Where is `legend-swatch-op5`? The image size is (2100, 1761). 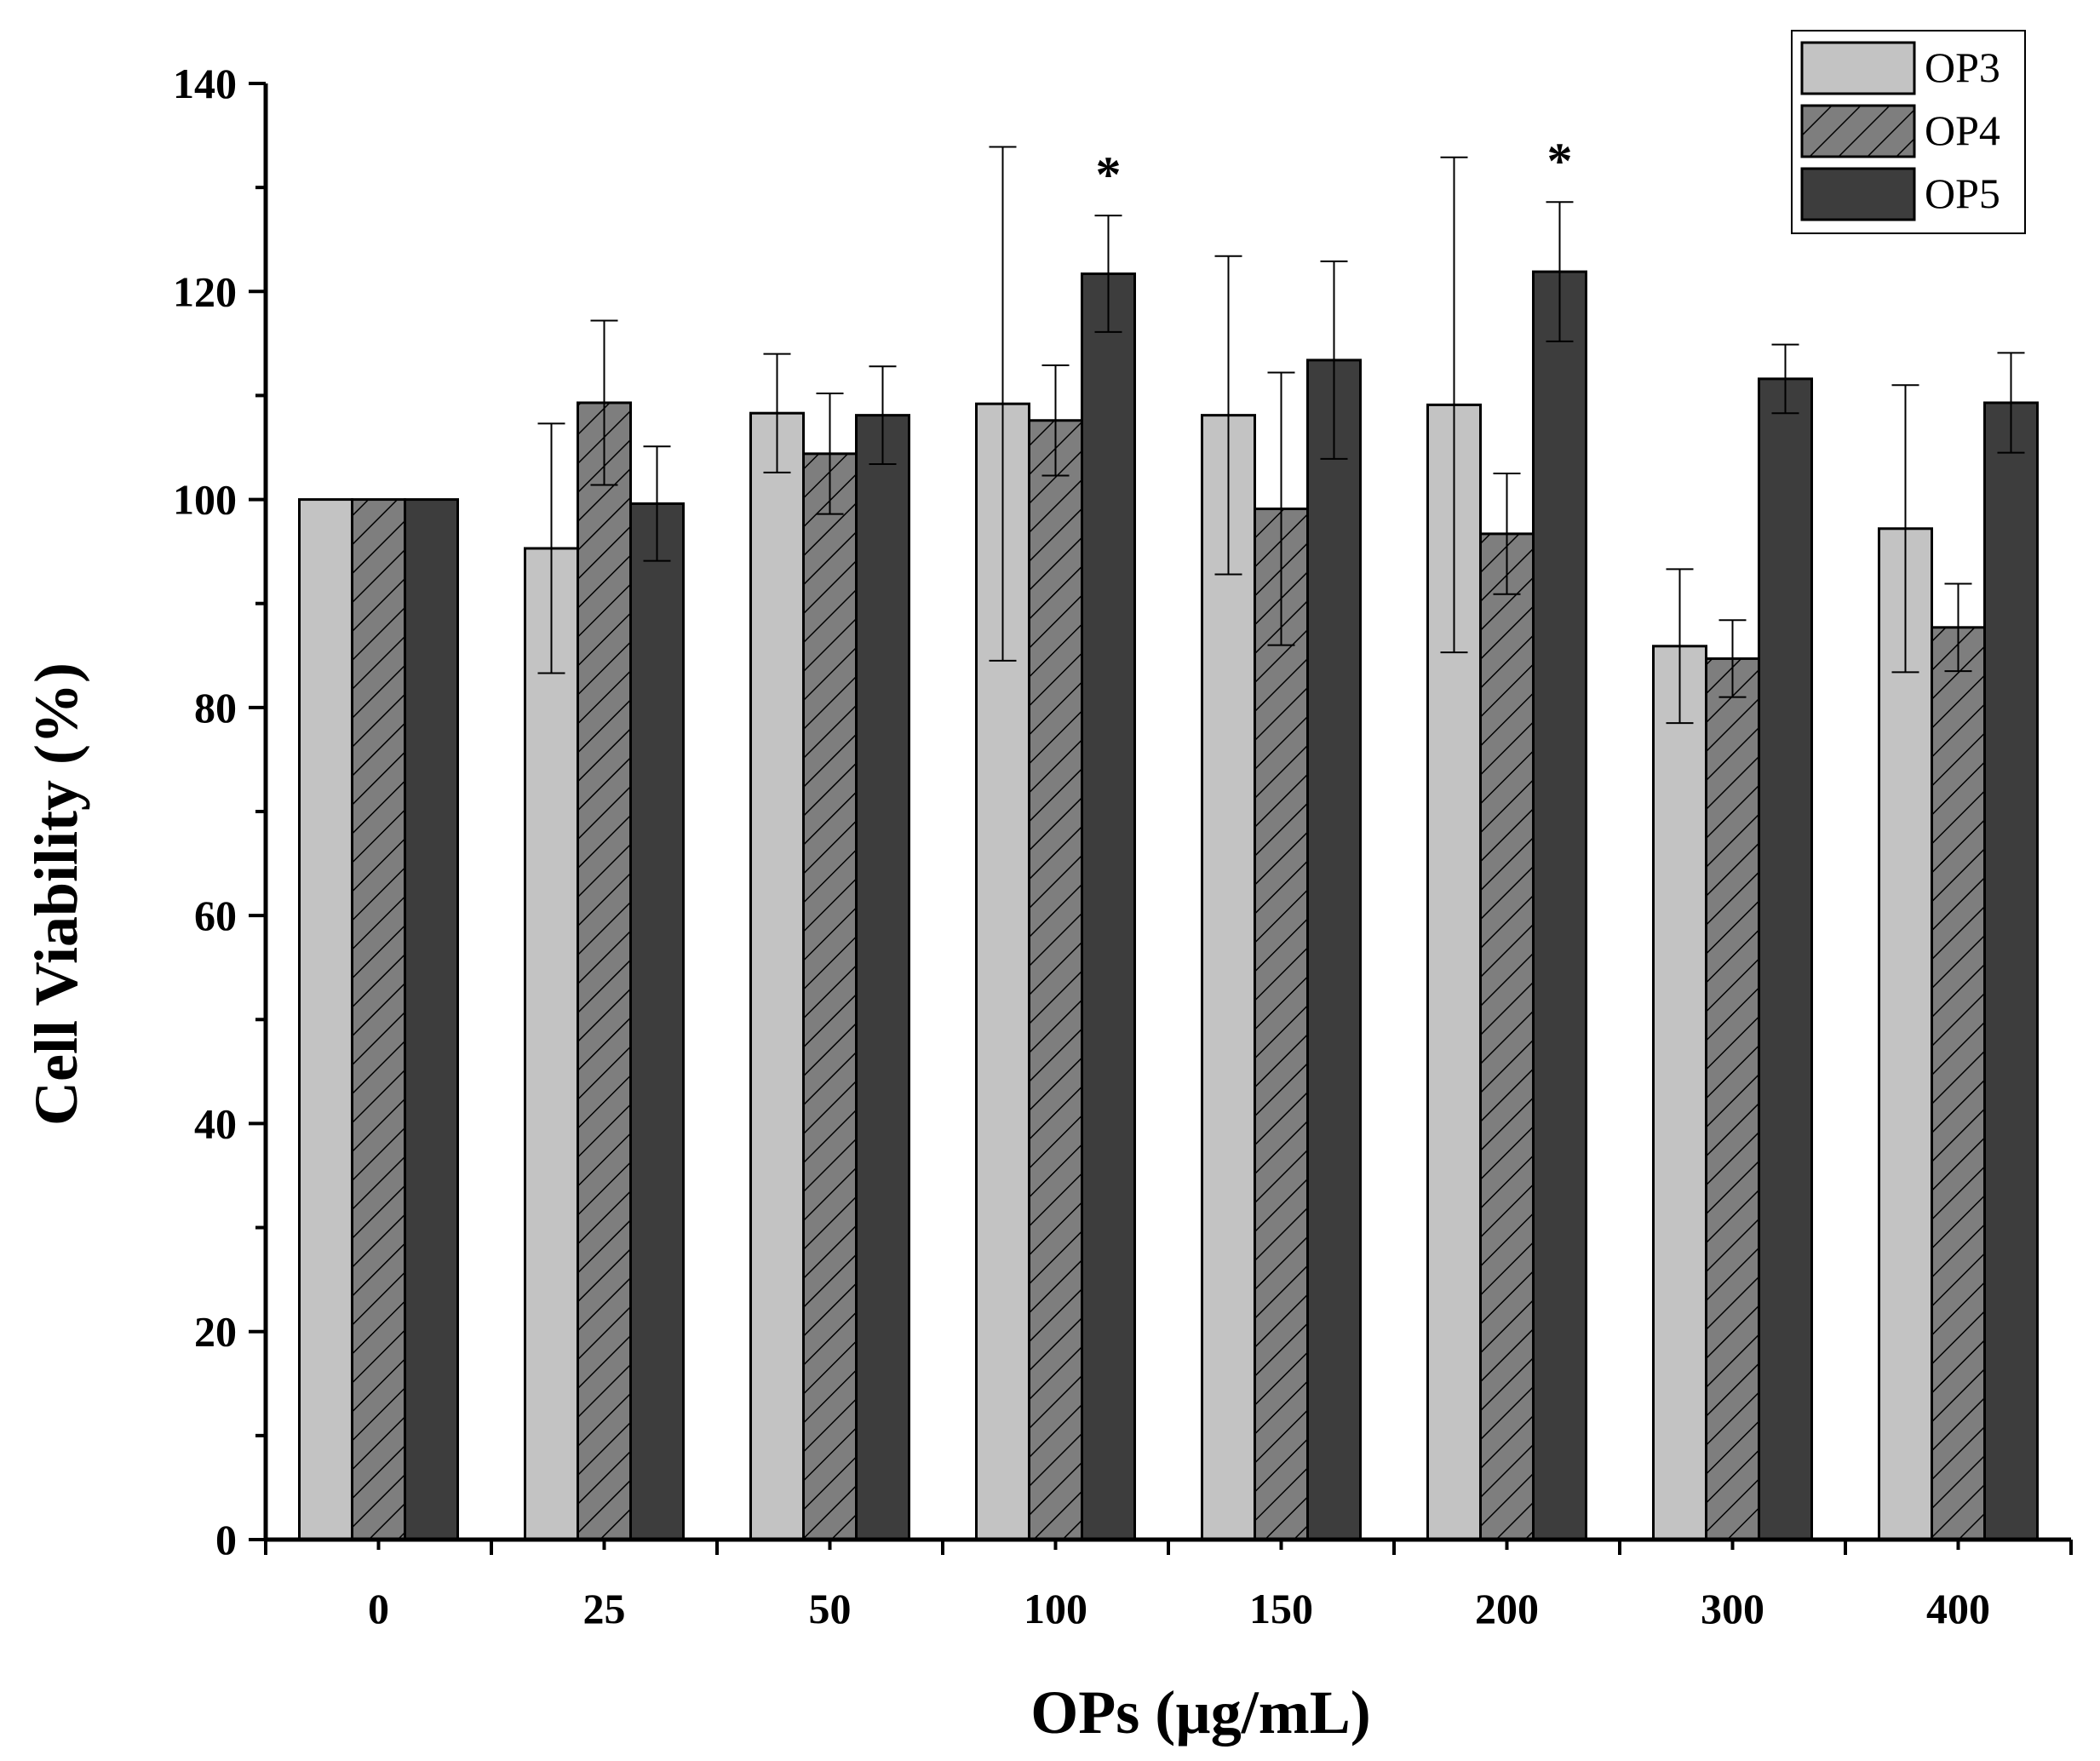 legend-swatch-op5 is located at coordinates (1858, 194).